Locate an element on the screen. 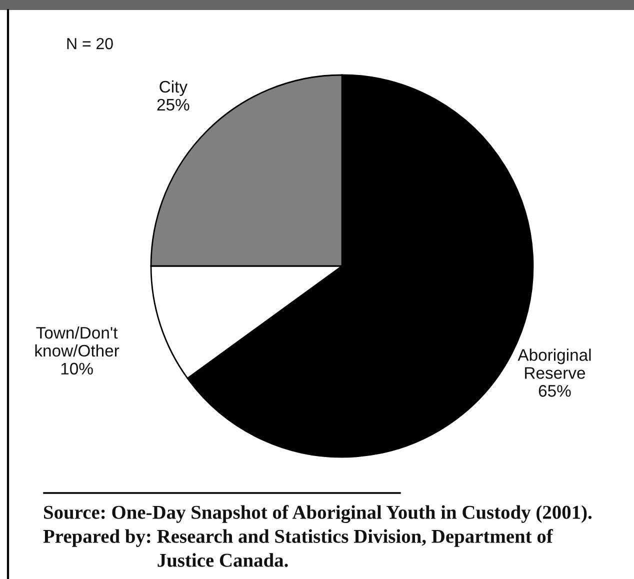 The image size is (634, 579). slice-label: Town/Don't know/Other is located at coordinates (77, 341).